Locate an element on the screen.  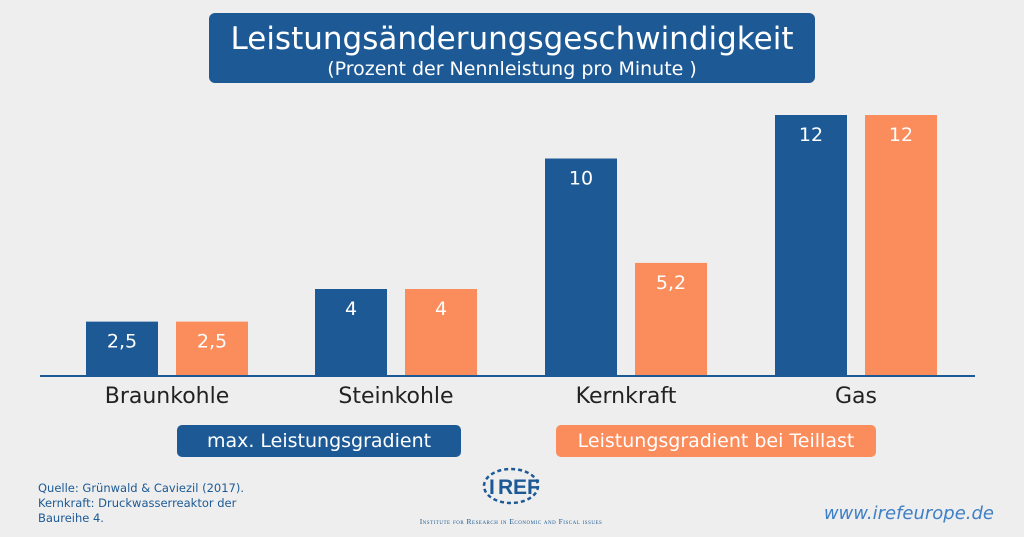
chart-subtitle: (Prozent der Nennleistung pro Minute ) is located at coordinates (512, 69).